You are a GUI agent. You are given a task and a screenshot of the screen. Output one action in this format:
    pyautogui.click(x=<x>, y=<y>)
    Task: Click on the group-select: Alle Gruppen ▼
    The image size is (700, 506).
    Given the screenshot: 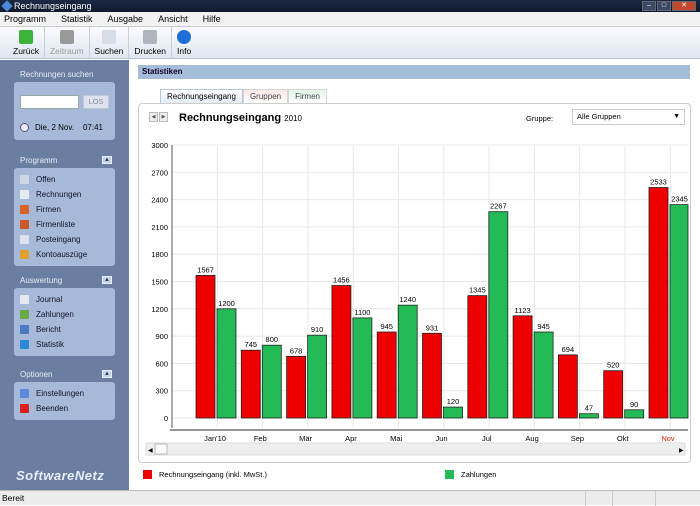 What is the action you would take?
    pyautogui.click(x=628, y=117)
    